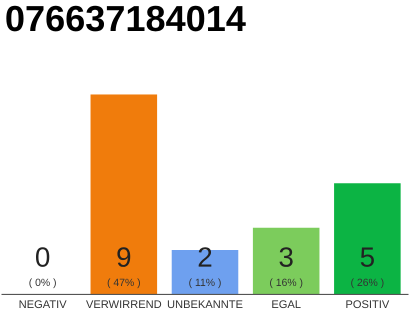 This screenshot has height=320, width=410. I want to click on x-tick-label: POSITIV, so click(368, 304).